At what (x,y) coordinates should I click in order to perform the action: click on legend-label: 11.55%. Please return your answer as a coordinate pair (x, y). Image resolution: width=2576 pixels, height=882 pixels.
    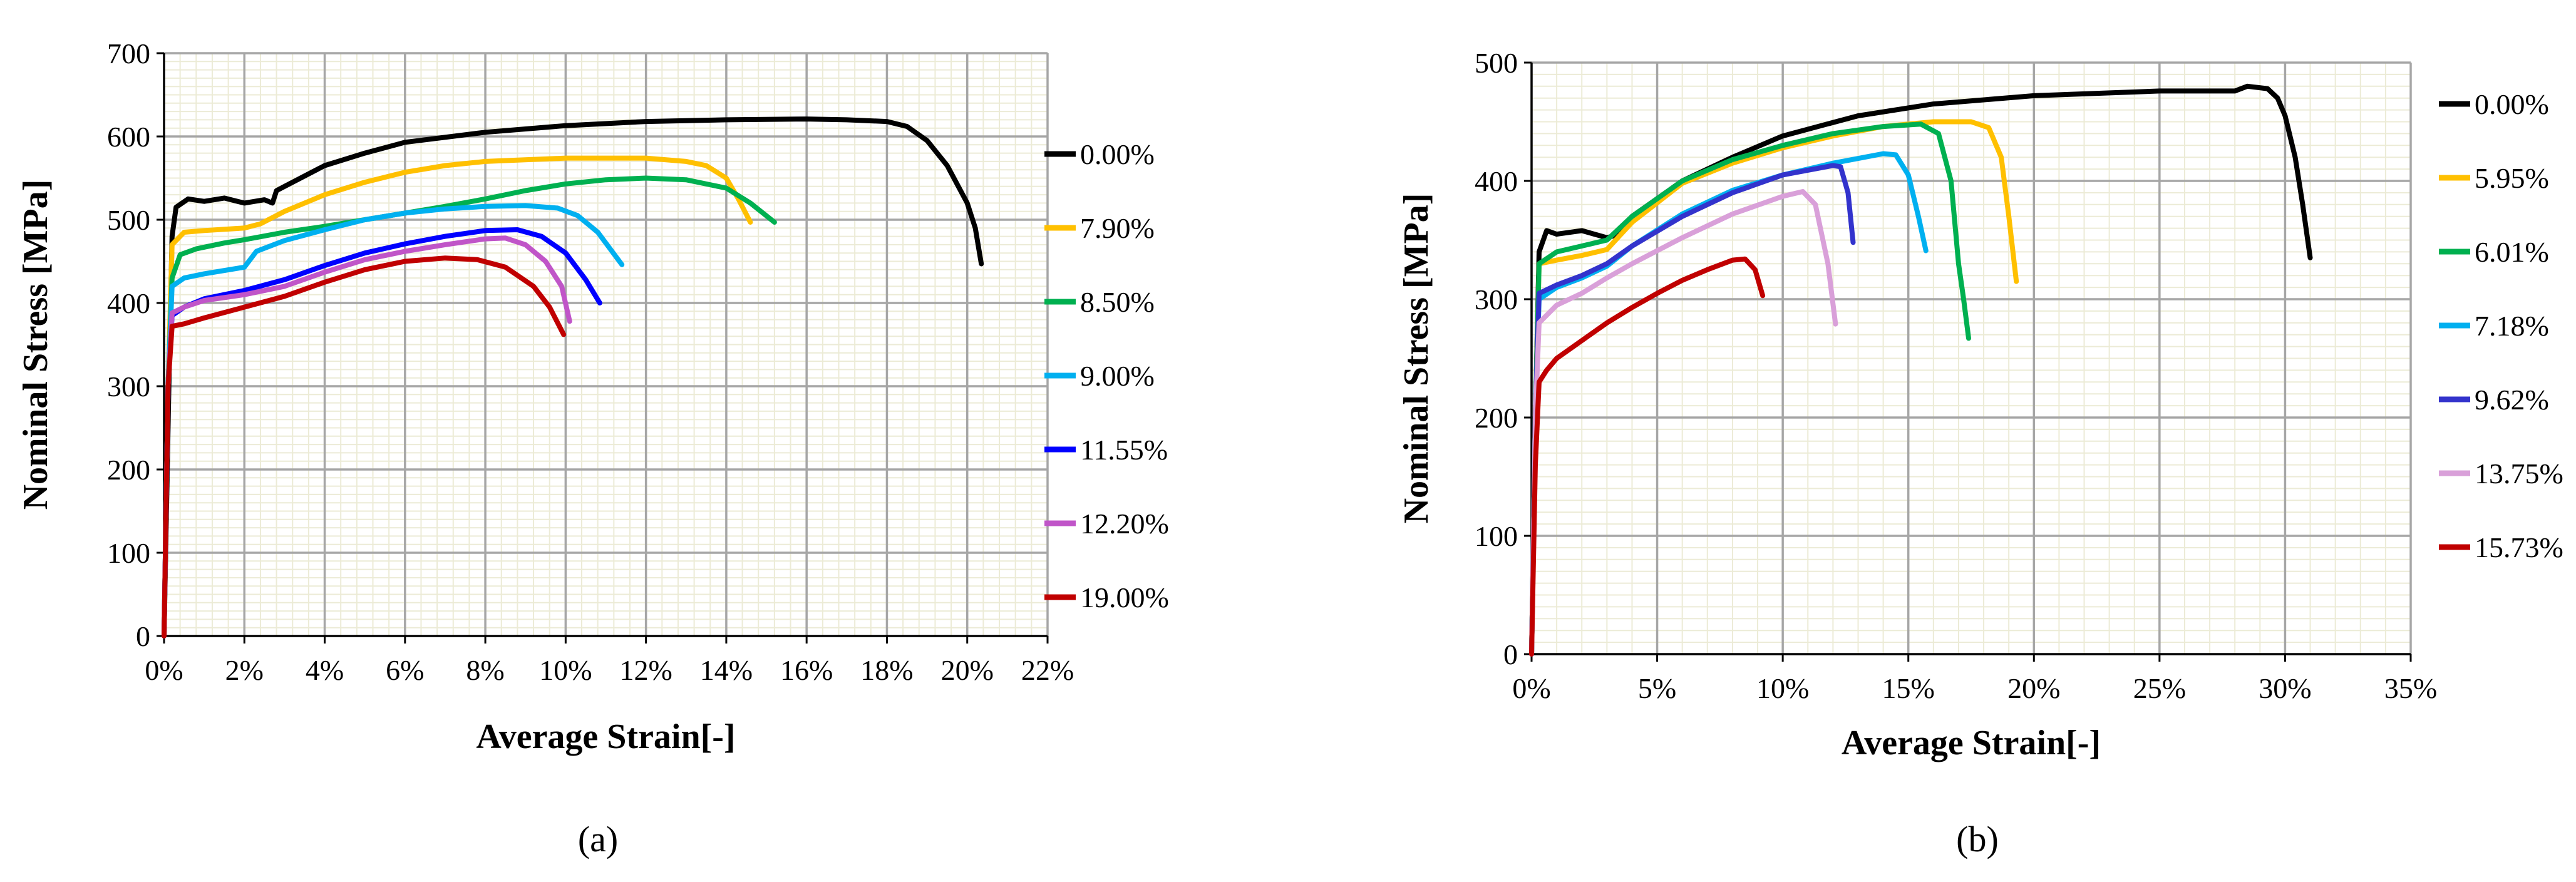
    Looking at the image, I should click on (1124, 450).